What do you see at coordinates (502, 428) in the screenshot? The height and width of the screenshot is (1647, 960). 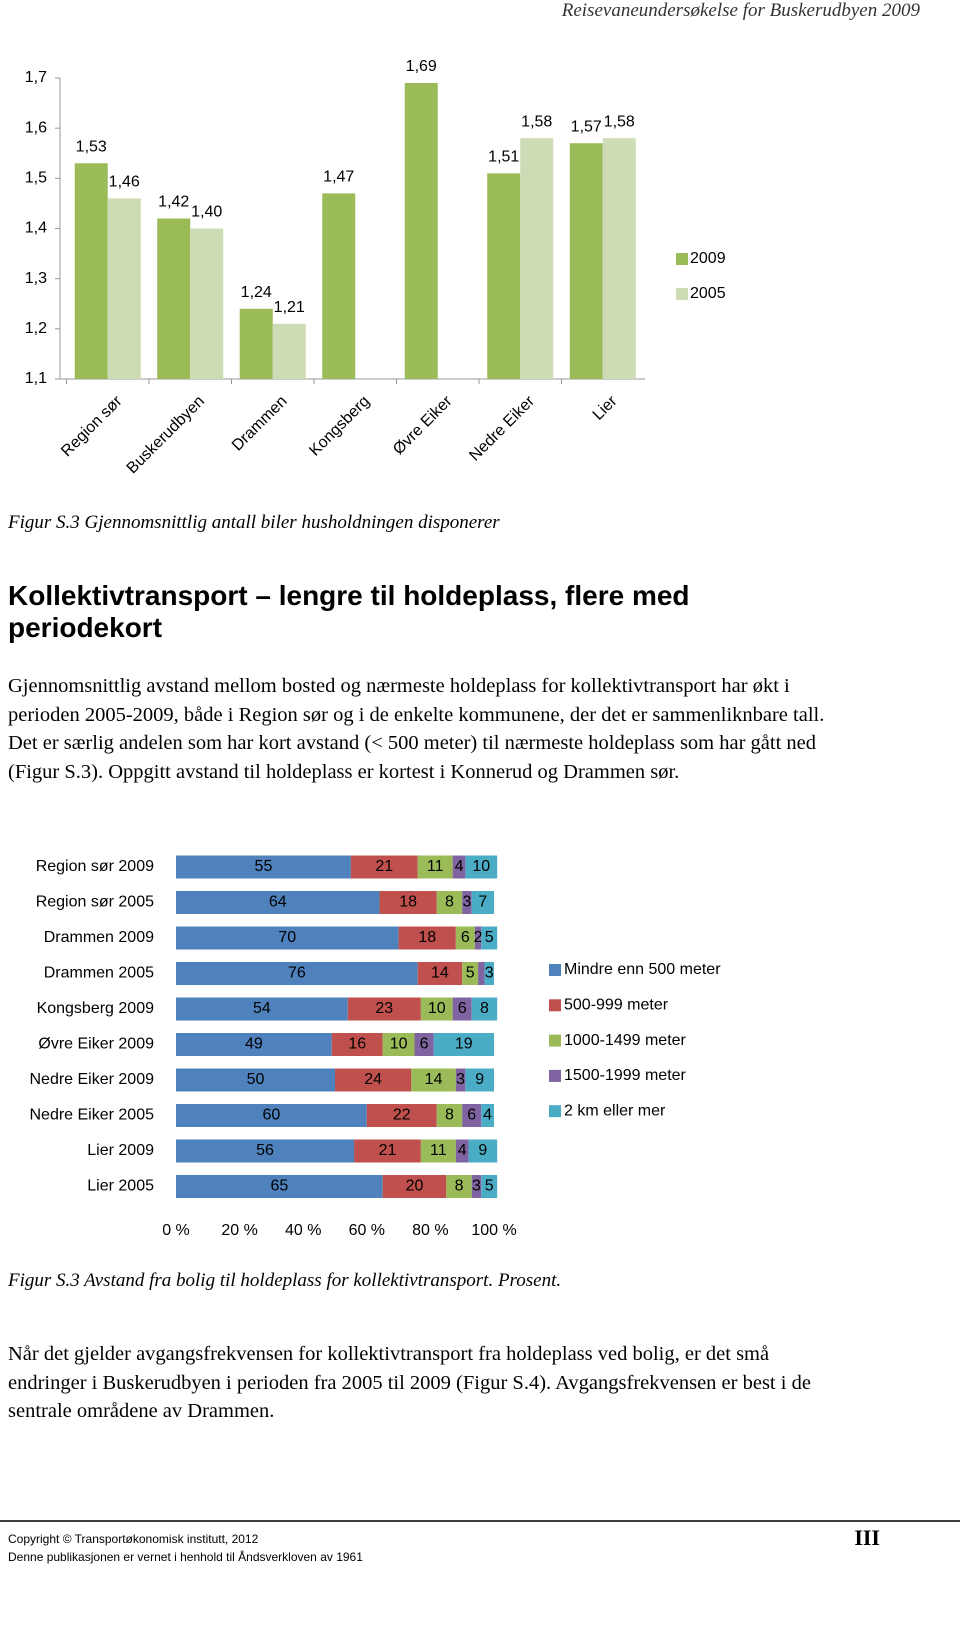 I see `x-tick-label: Nedre Eiker` at bounding box center [502, 428].